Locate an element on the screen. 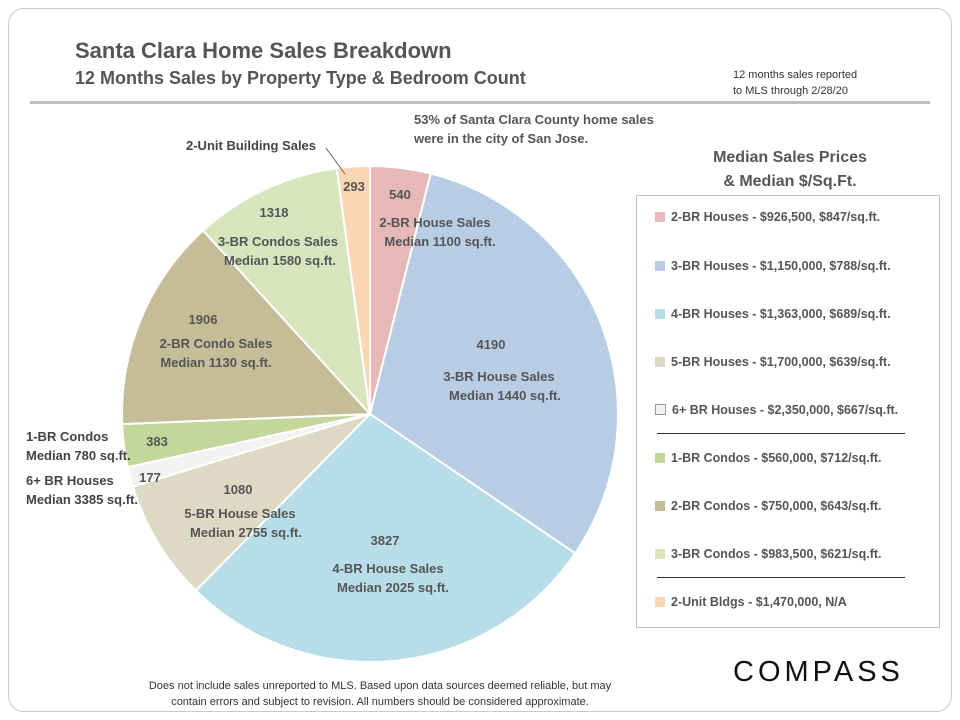 The height and width of the screenshot is (720, 960). slice-label-3br-condo-line-2: Median 1580 sq.ft. is located at coordinates (280, 260).